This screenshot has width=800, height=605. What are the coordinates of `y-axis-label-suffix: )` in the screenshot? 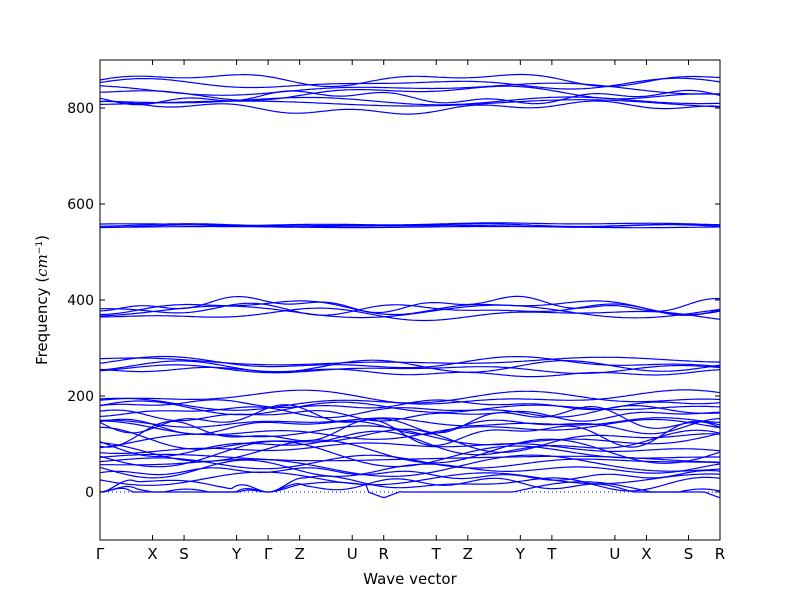 It's located at (42, 238).